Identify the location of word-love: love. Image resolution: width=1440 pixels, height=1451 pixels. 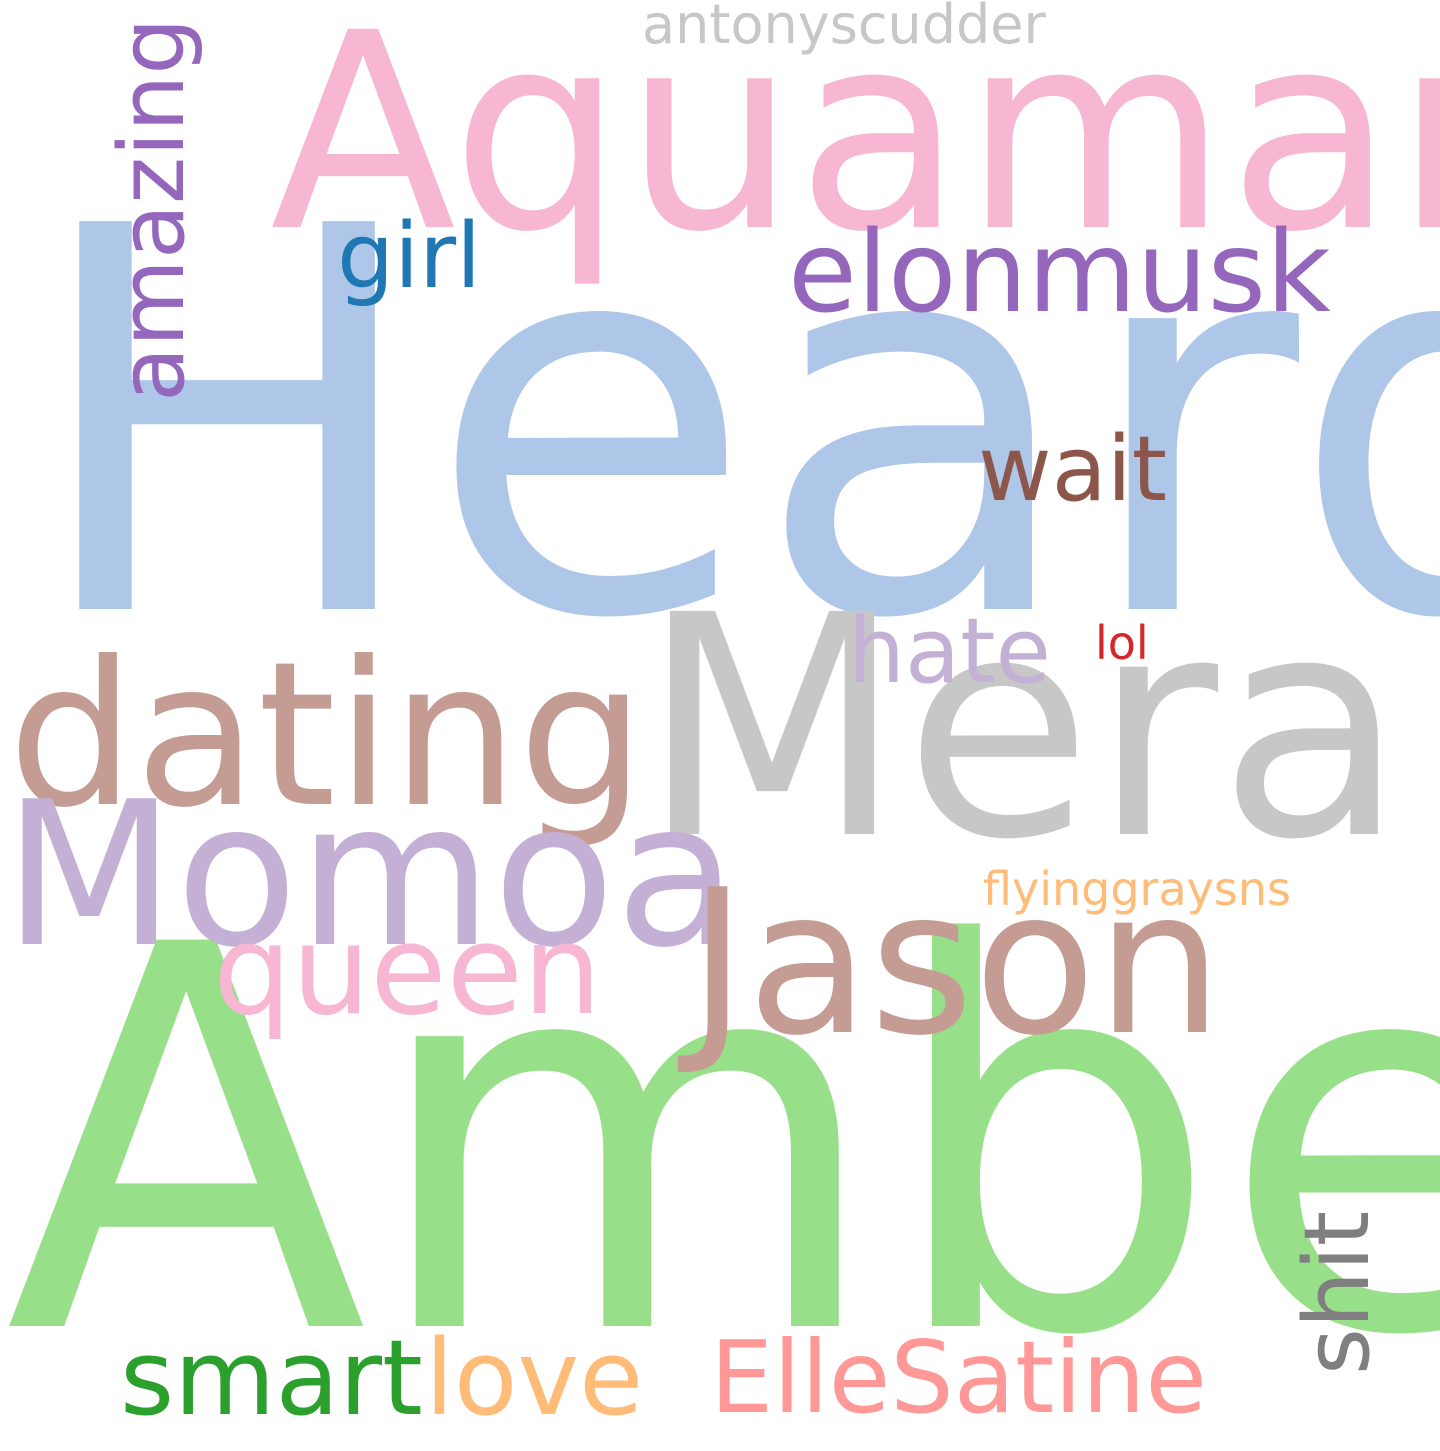
(534, 1378).